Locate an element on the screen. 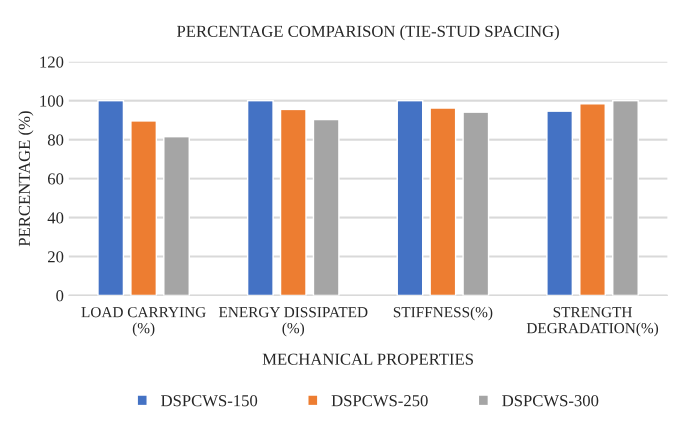  legend-label: DSPCWS-150 is located at coordinates (209, 400).